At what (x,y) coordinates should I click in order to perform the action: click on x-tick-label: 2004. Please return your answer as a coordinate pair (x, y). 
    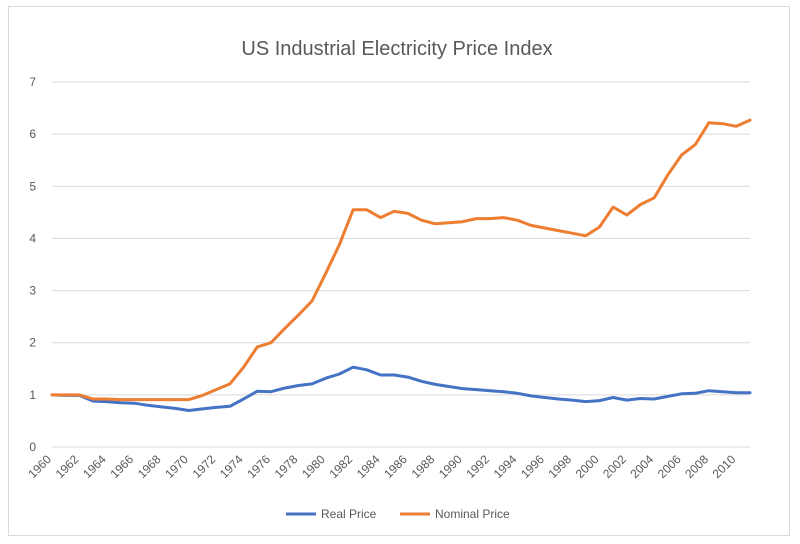
    Looking at the image, I should click on (642, 466).